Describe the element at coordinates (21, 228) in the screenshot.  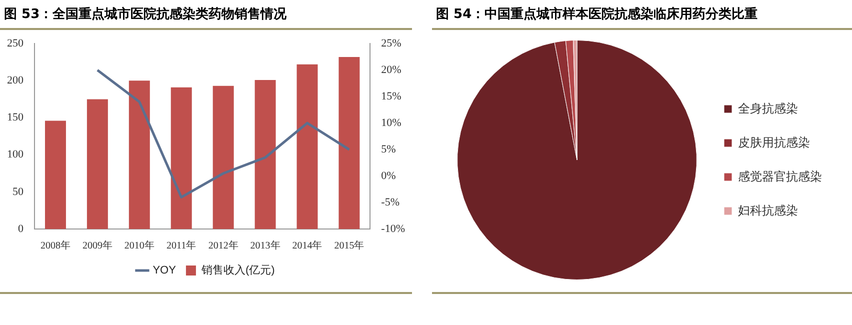
I see `y-tick-label: 0` at that location.